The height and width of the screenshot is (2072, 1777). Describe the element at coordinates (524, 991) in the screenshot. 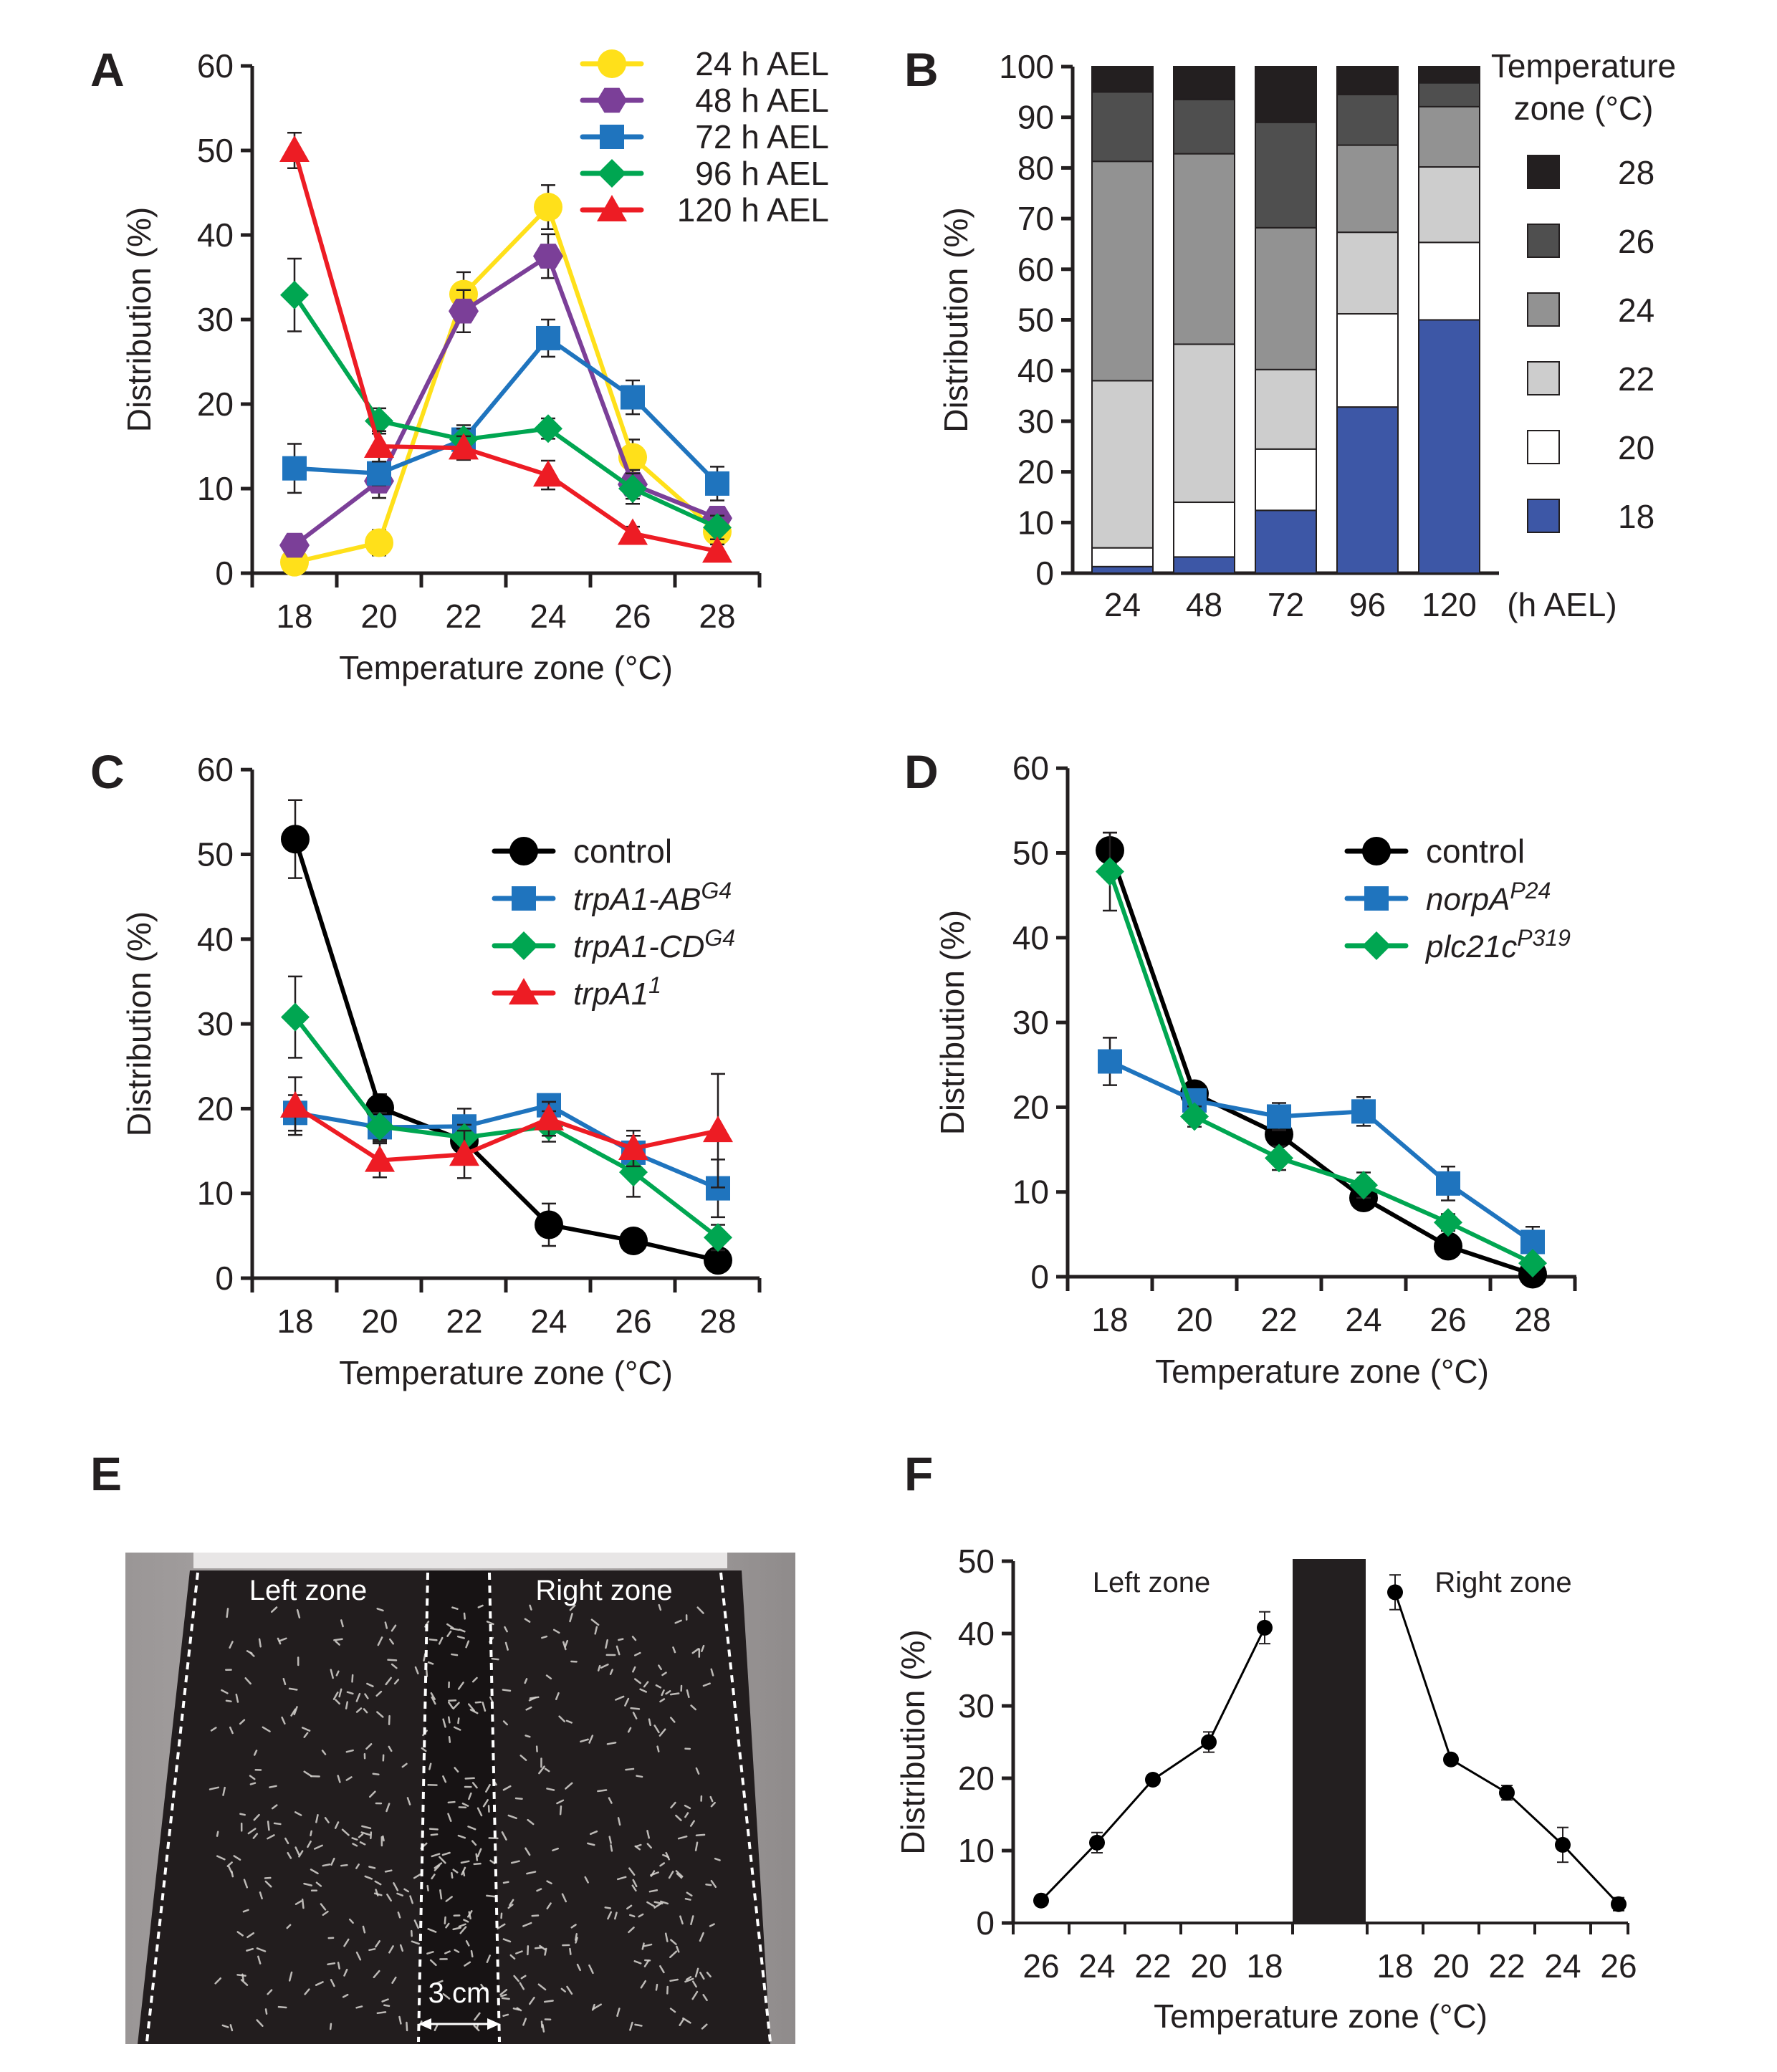

I see `legend-marker` at that location.